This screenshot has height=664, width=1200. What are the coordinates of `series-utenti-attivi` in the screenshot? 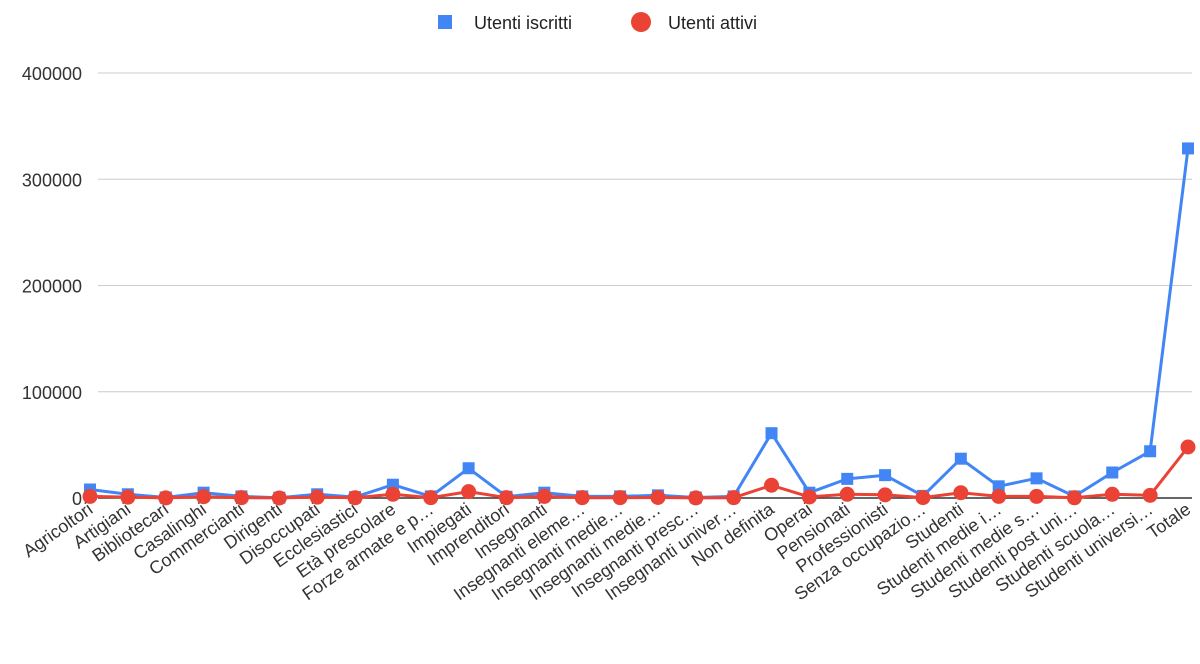 It's located at (639, 472).